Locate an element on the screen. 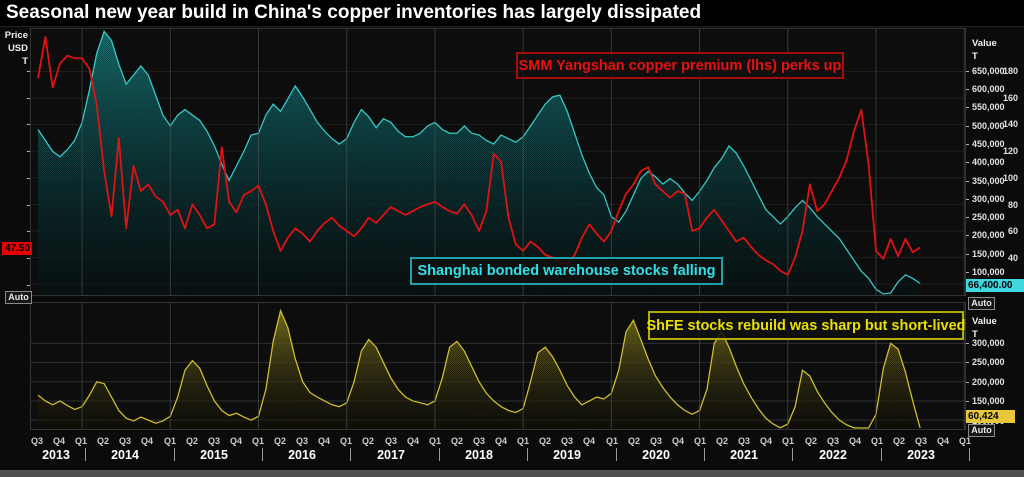 This screenshot has width=1024, height=477. right-axis-tick-label: 500,000 is located at coordinates (988, 126).